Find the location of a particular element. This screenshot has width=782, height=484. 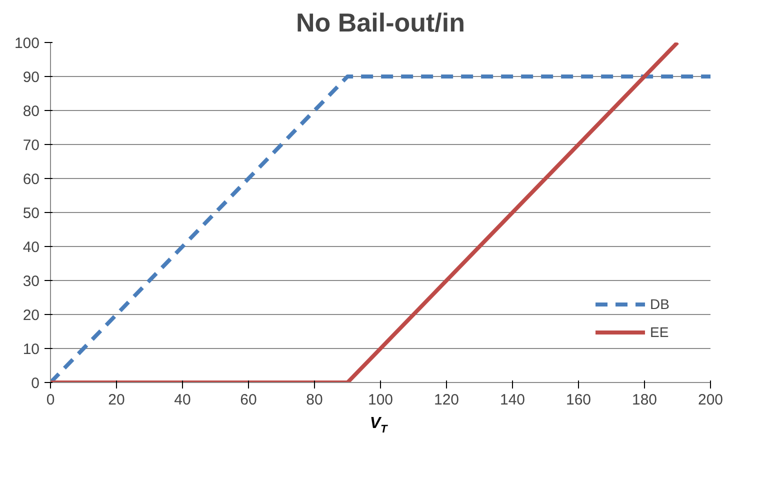

x-tick-label: 160 is located at coordinates (579, 400).